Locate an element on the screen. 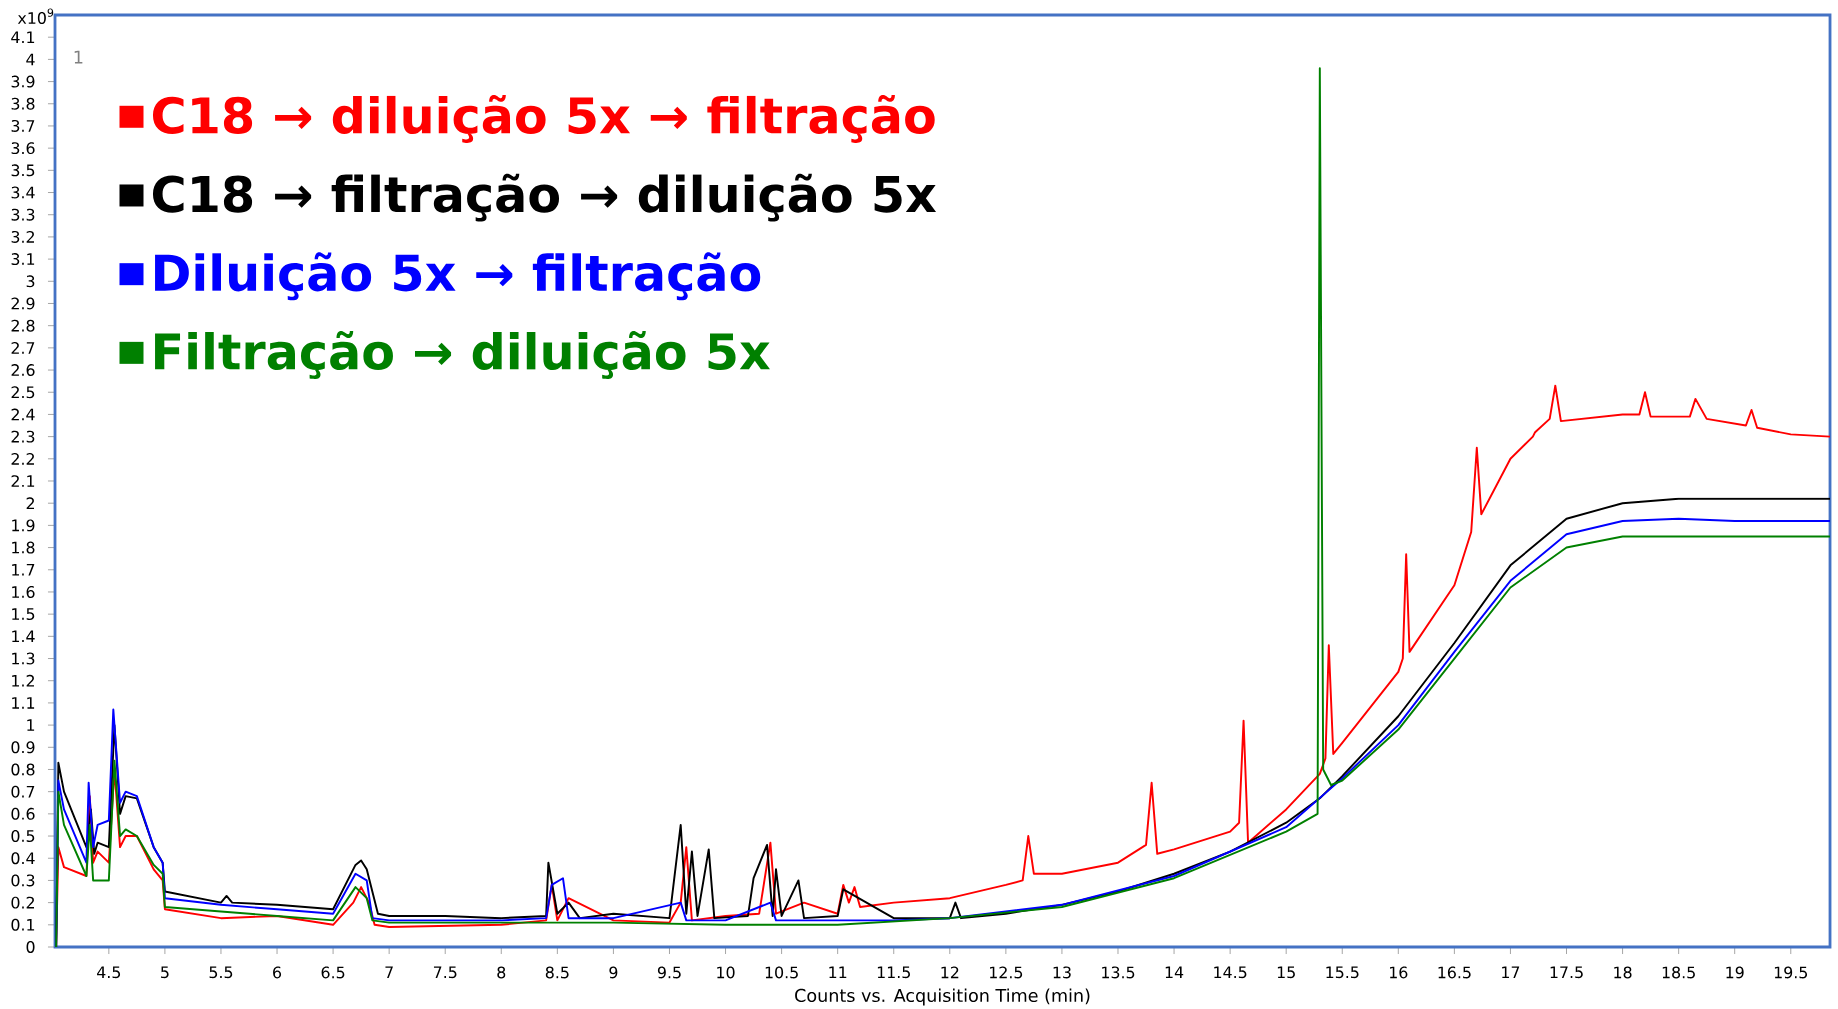 The height and width of the screenshot is (1009, 1838). x-axis-title: Counts vs. Acquisition Time (min) is located at coordinates (942, 997).